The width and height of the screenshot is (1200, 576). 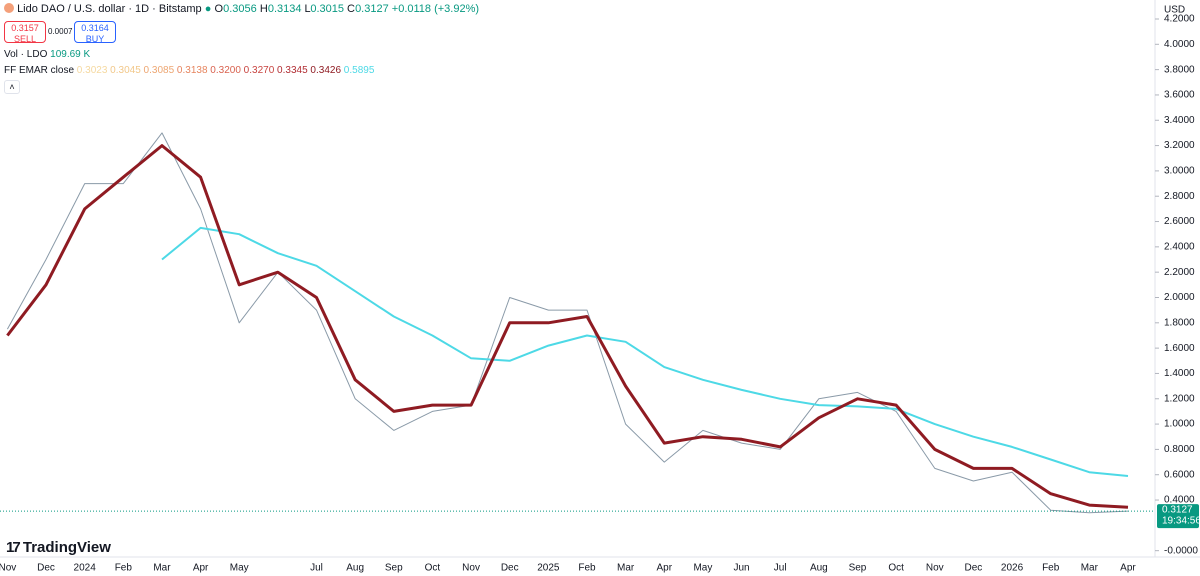 I want to click on sell-label: SELL, so click(x=25, y=39).